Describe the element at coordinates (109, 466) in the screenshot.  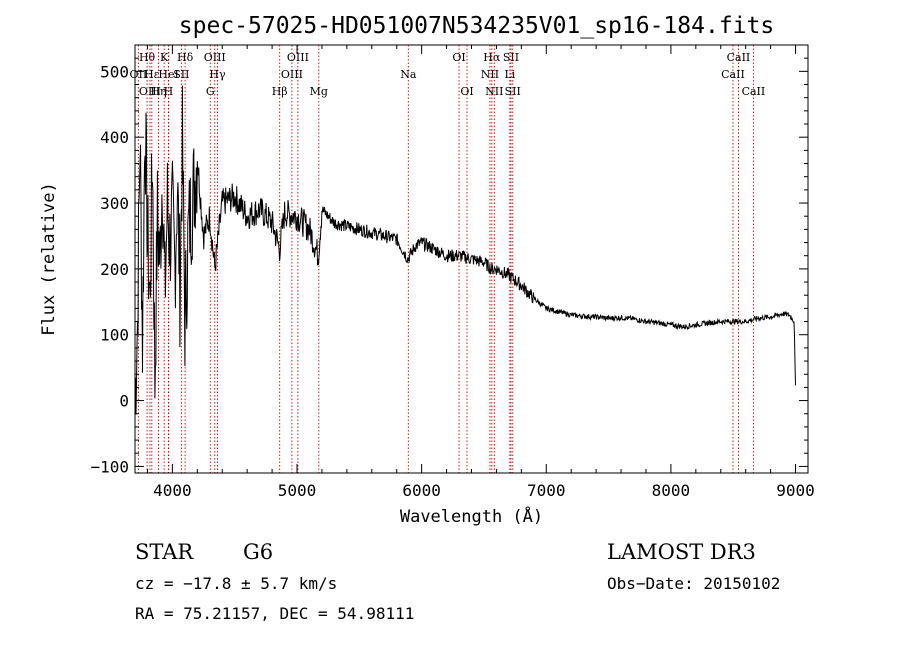
I see `y-tick-label: −100` at that location.